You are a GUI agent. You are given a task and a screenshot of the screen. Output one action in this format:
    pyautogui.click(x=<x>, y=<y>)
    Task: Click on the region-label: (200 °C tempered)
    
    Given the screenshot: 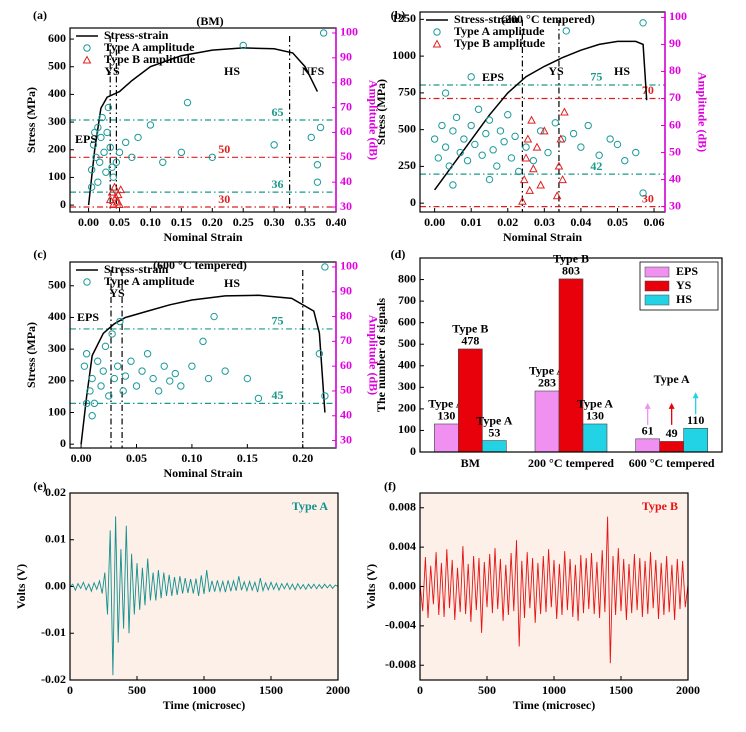 What is the action you would take?
    pyautogui.click(x=548, y=19)
    